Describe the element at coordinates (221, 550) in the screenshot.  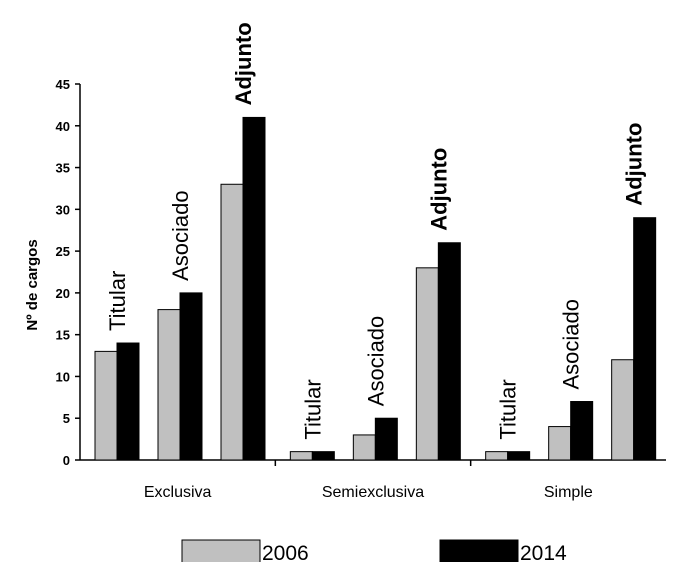
I see `legend-swatch-2006` at that location.